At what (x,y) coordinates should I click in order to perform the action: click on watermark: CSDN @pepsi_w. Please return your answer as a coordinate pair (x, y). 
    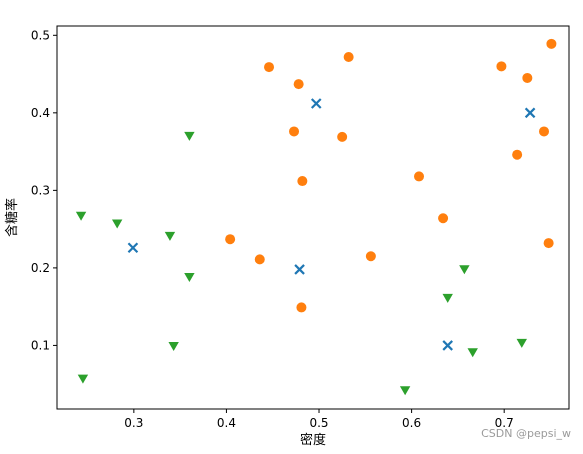
    Looking at the image, I should click on (526, 433).